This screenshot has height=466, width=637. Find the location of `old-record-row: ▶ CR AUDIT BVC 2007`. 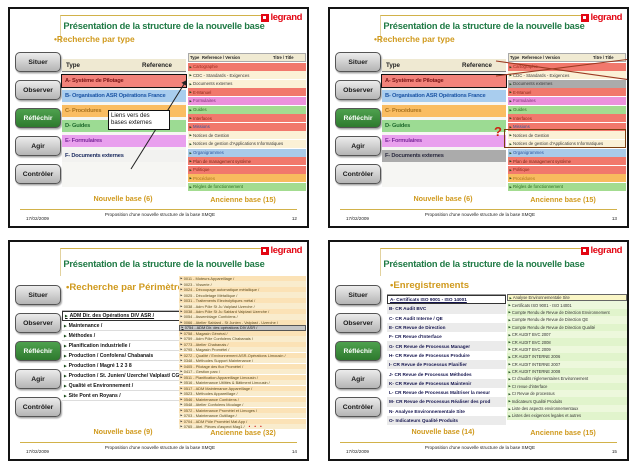

old-record-row: ▶ CR AUDIT BVC 2007 is located at coordinates (567, 334).